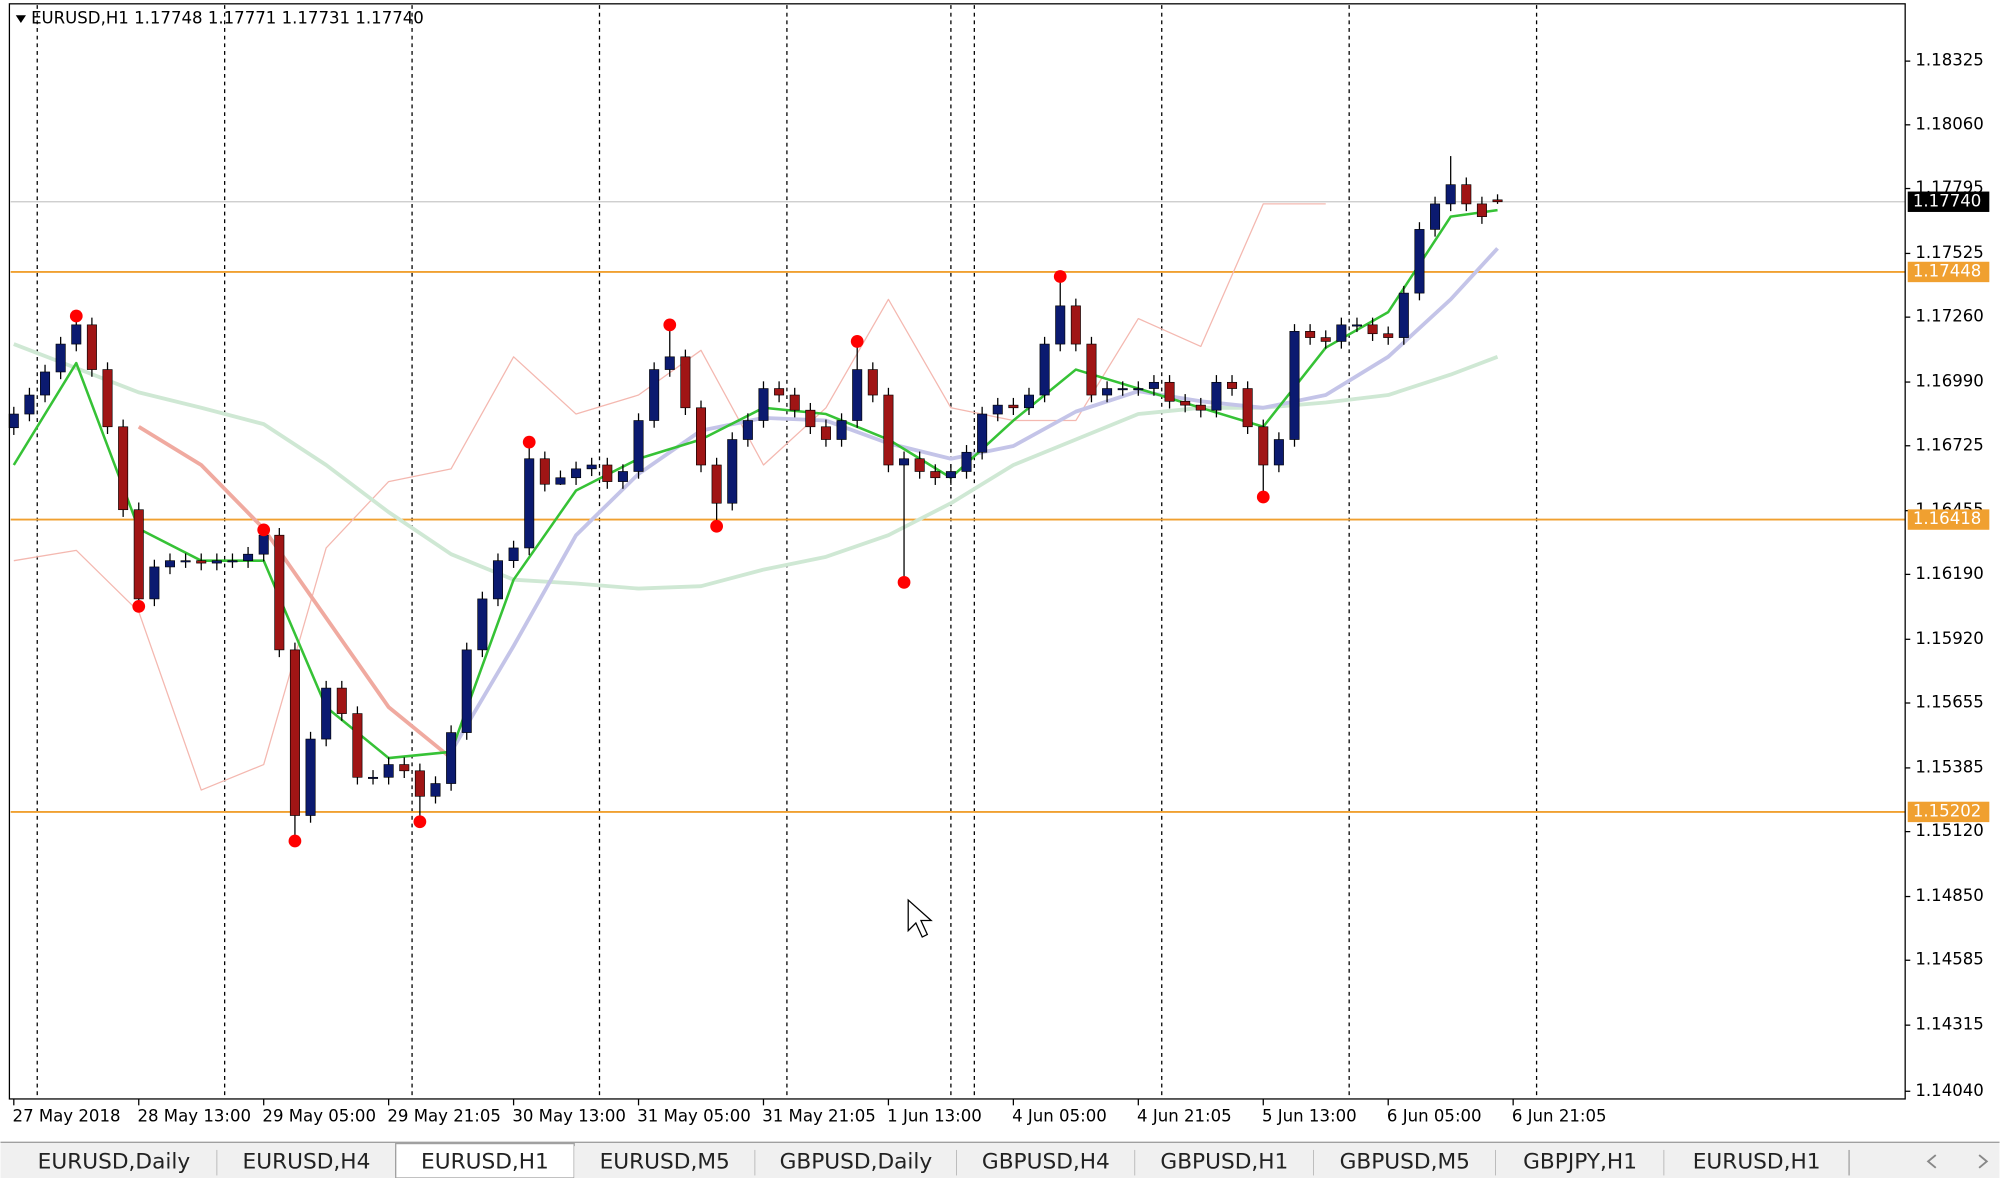  Describe the element at coordinates (1949, 381) in the screenshot. I see `y-tick-label: 1.16990` at that location.